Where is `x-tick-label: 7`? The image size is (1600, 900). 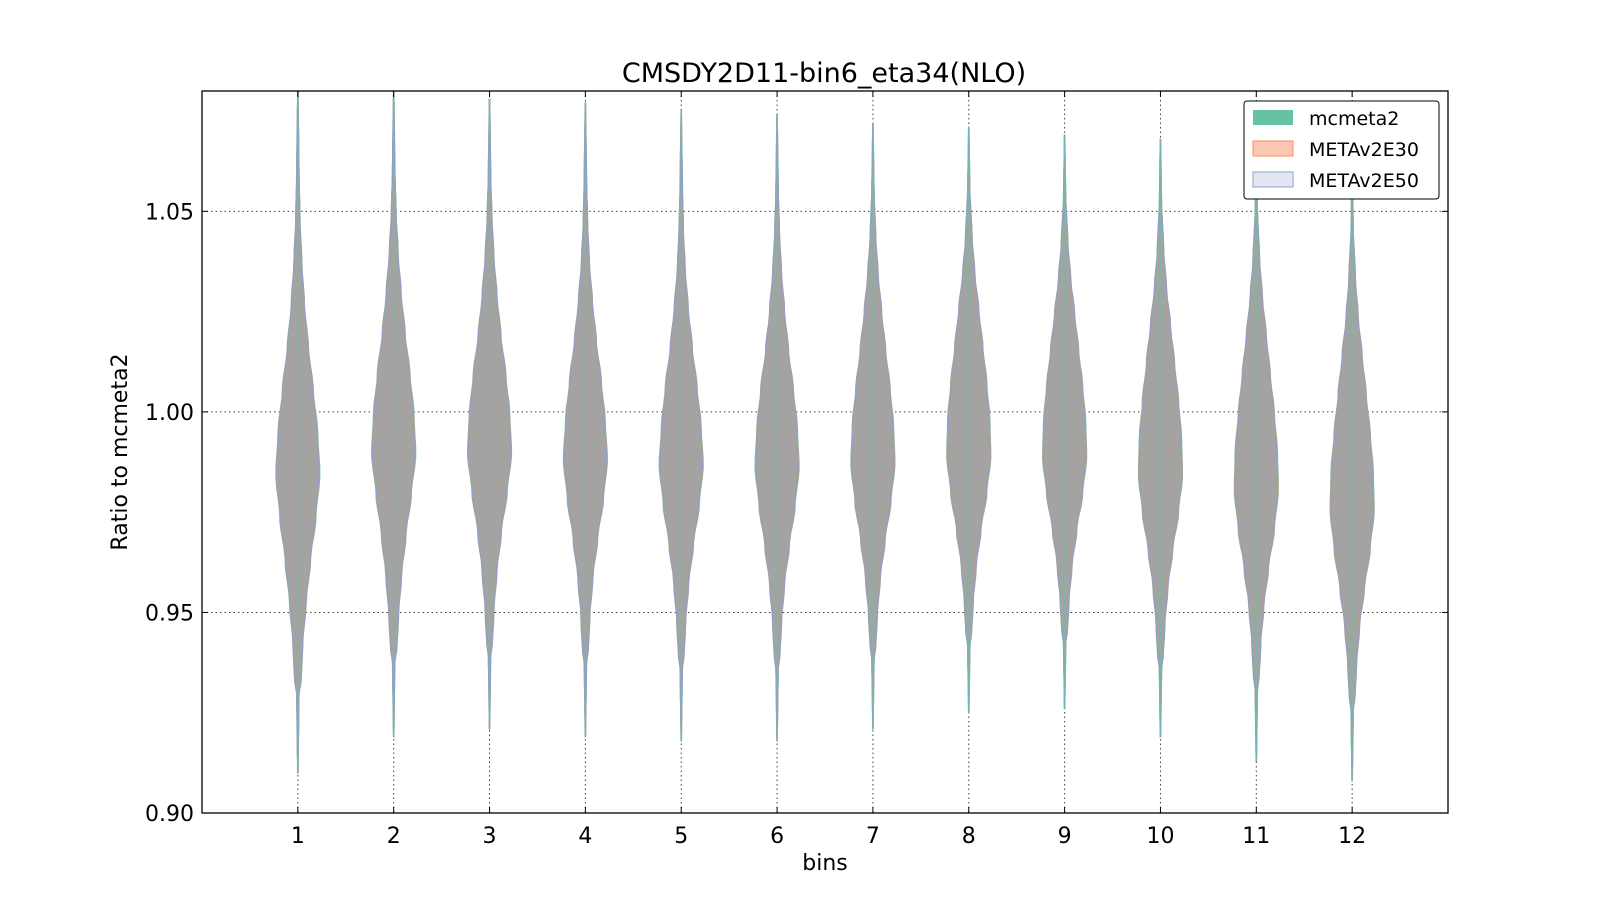
x-tick-label: 7 is located at coordinates (873, 836).